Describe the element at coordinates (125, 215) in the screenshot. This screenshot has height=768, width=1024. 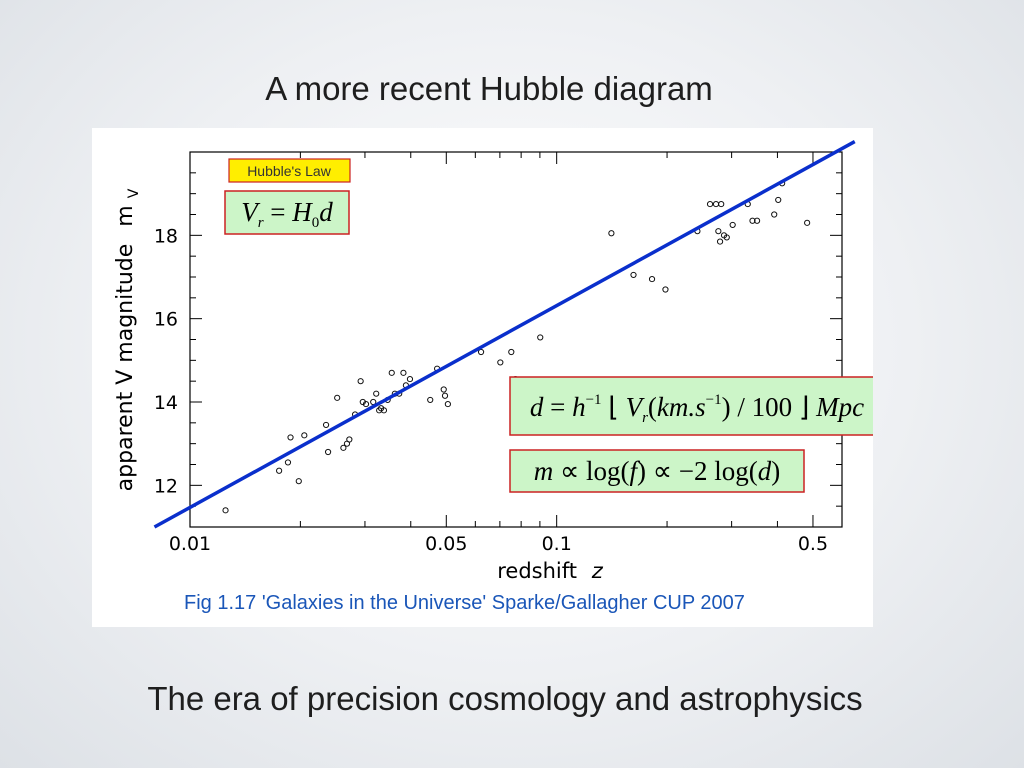
I see `y-axis-label-symbol: m` at that location.